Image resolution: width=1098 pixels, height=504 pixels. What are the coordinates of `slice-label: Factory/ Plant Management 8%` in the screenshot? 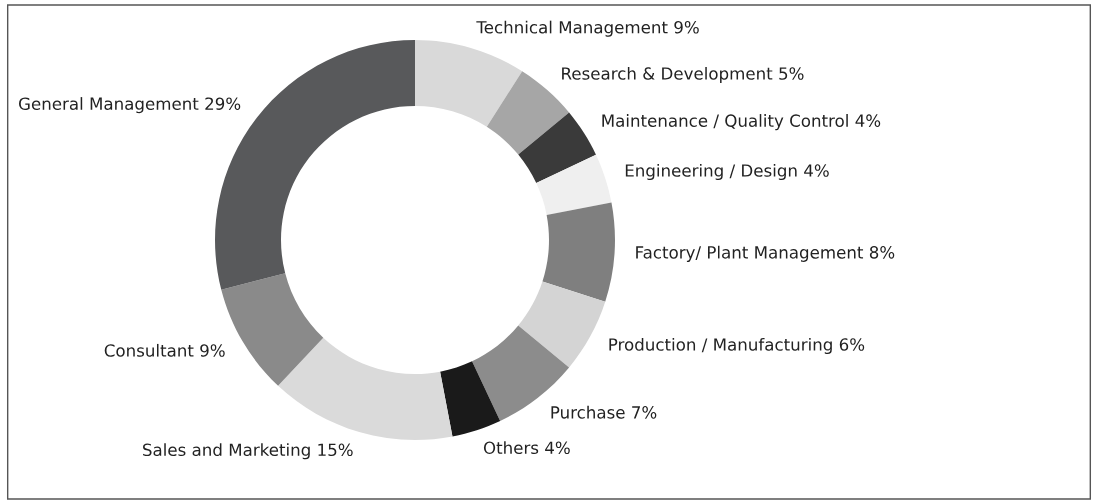 It's located at (765, 253).